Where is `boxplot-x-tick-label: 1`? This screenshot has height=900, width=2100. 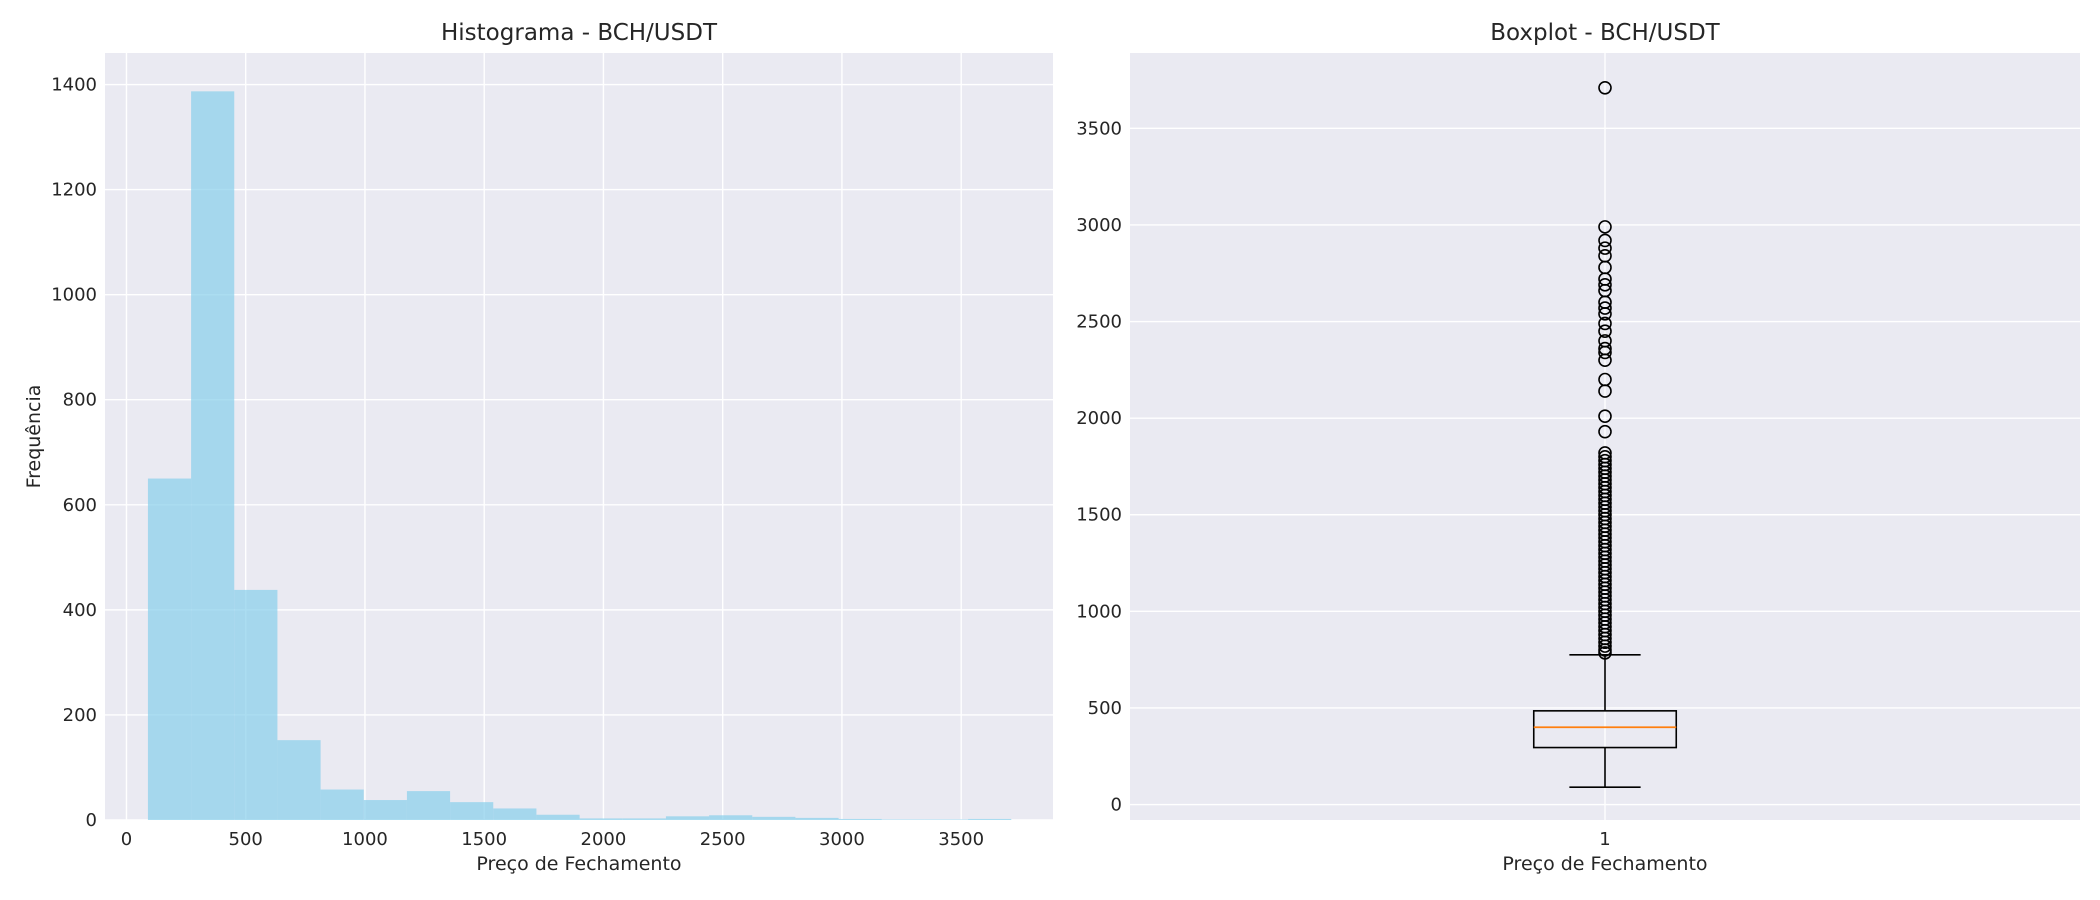
boxplot-x-tick-label: 1 is located at coordinates (1604, 839).